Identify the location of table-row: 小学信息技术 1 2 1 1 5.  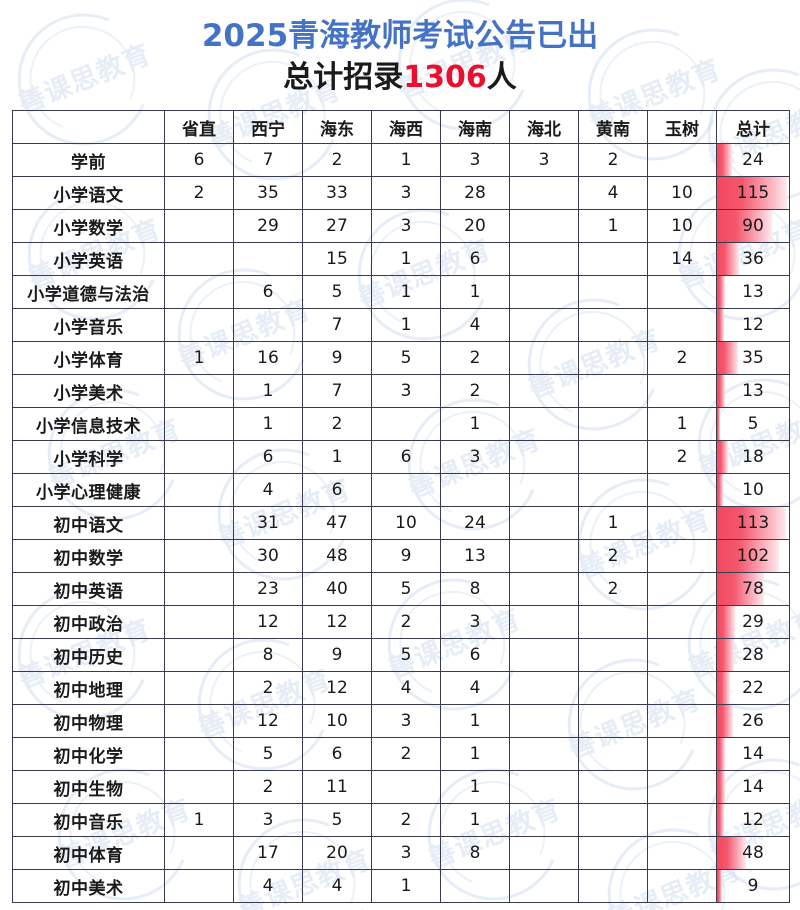
(401, 424).